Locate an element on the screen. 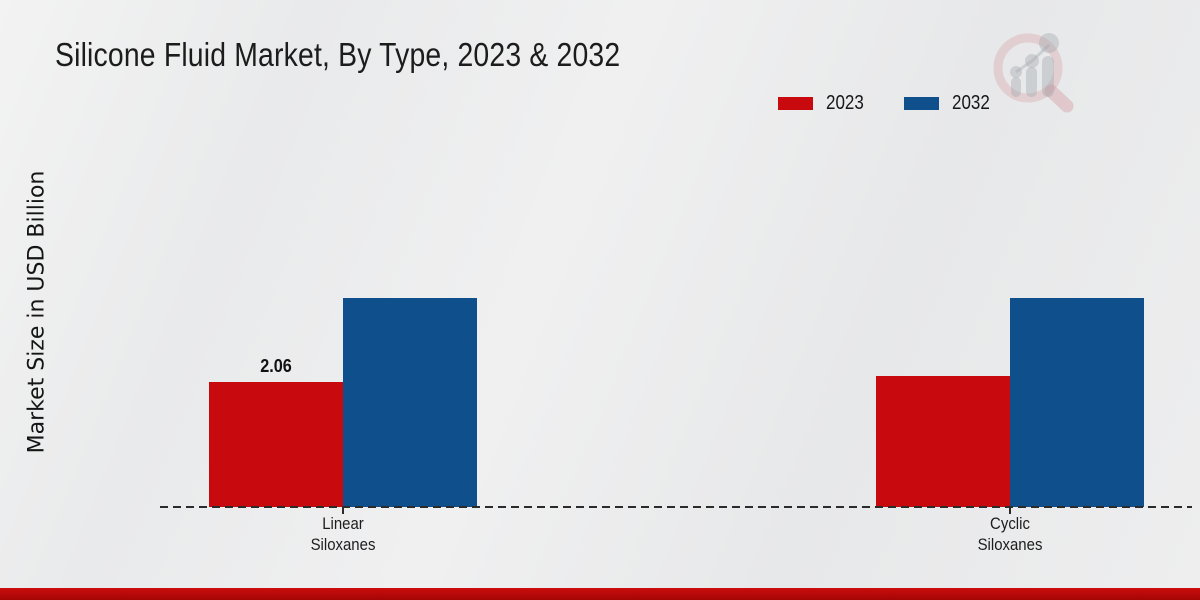  legend: 2023 2032 is located at coordinates (887, 103).